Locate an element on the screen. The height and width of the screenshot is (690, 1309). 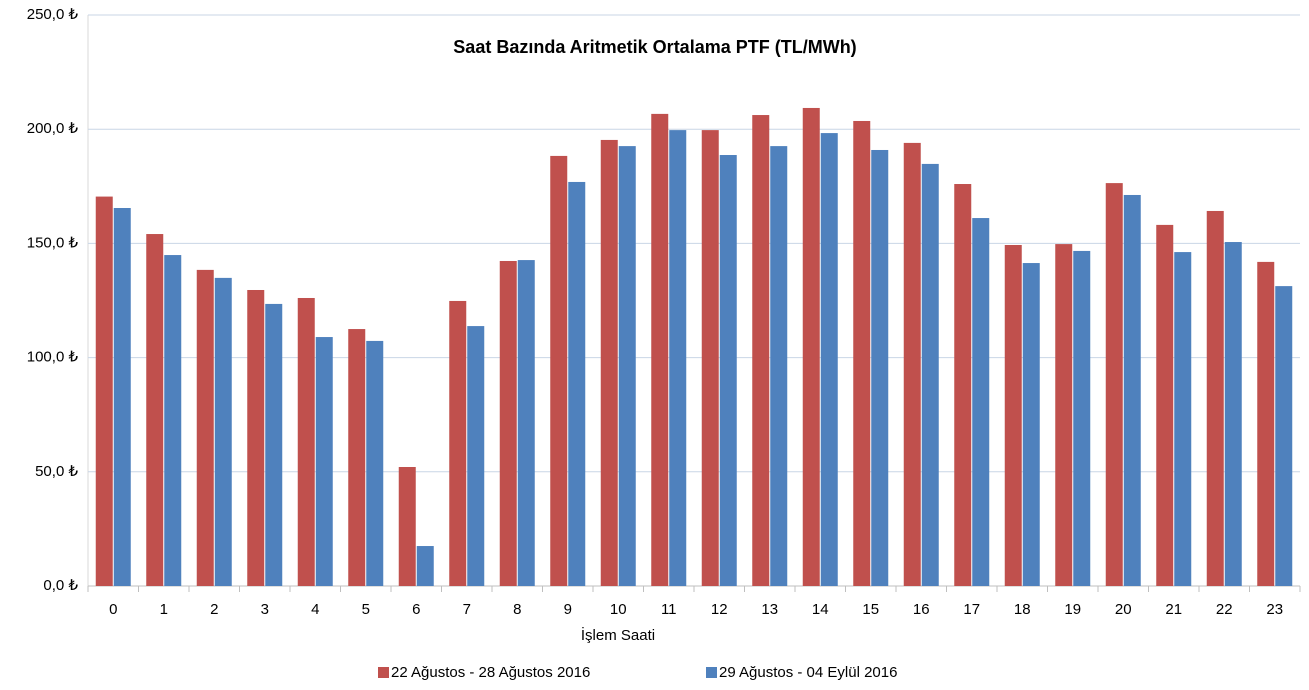
x-tick-label: 16 is located at coordinates (921, 609).